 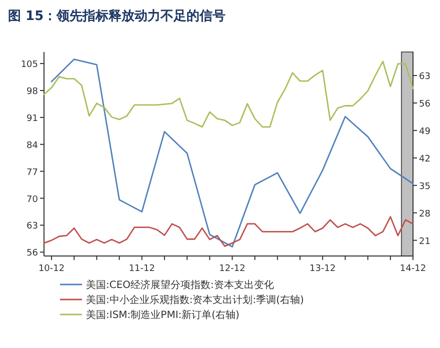 What do you see at coordinates (32, 253) in the screenshot?
I see `y-tick-label: 56` at bounding box center [32, 253].